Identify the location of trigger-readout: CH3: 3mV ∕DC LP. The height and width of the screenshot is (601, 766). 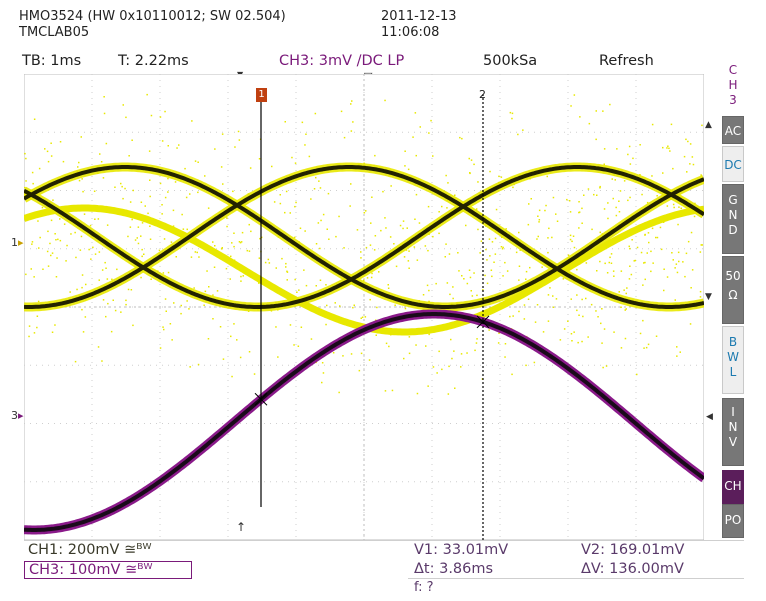
(342, 61).